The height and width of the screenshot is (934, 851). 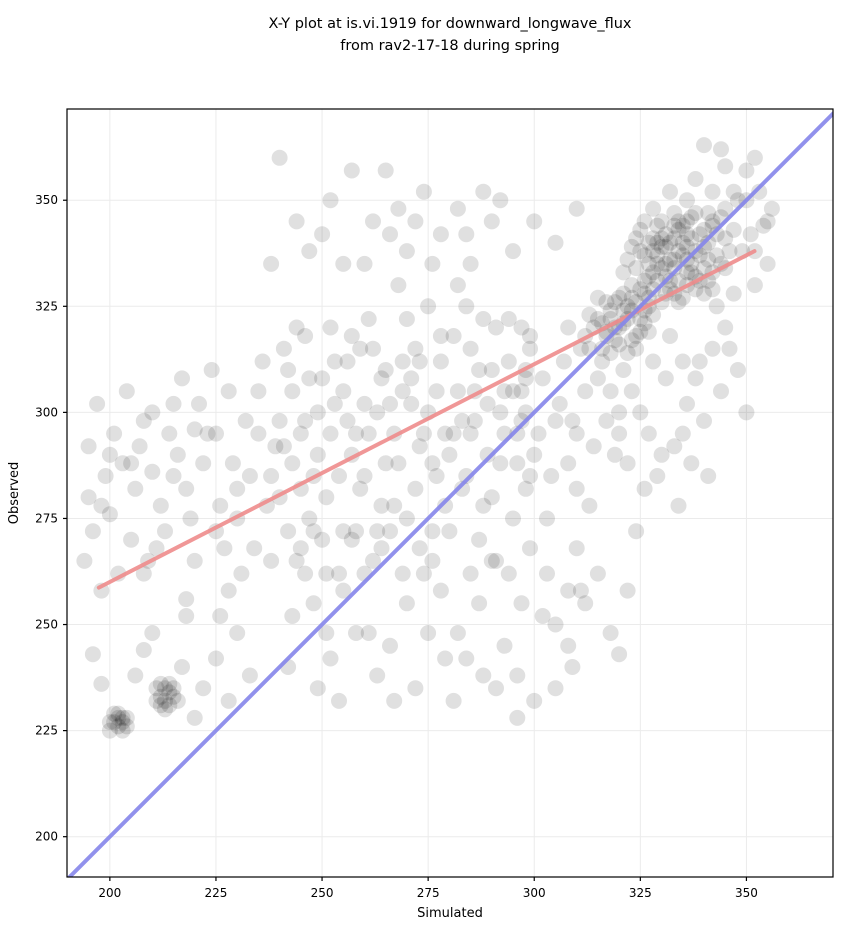 I want to click on x-tick-label: 325, so click(x=640, y=893).